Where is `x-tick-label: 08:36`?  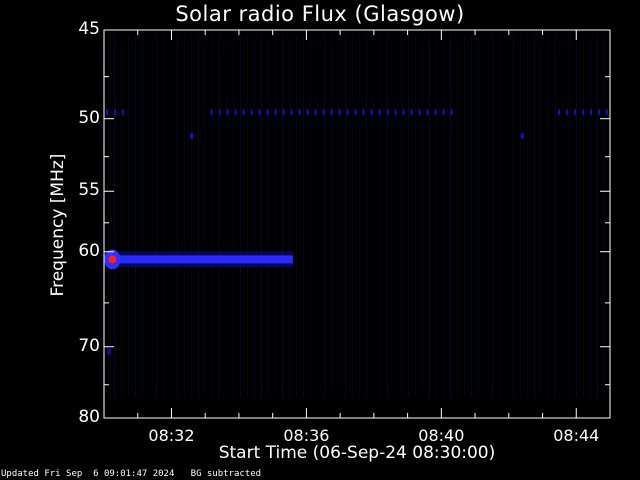 x-tick-label: 08:36 is located at coordinates (306, 435).